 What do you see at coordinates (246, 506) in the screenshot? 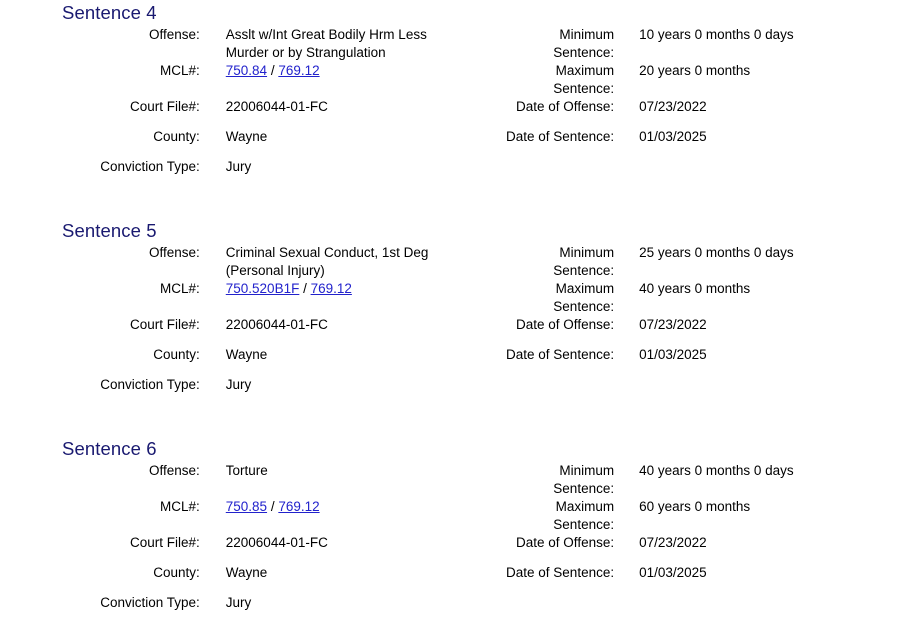
I see `mcl-primary-link: 750.85` at bounding box center [246, 506].